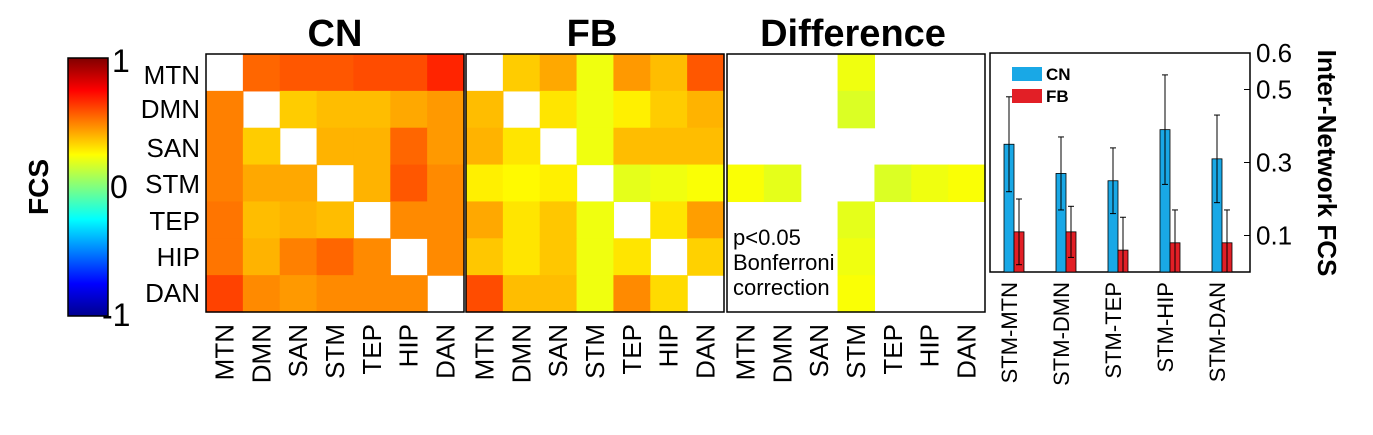  Describe the element at coordinates (1268, 144) in the screenshot. I see `bar-y-ticks: 0.1 0.3 0.5 0.6` at that location.